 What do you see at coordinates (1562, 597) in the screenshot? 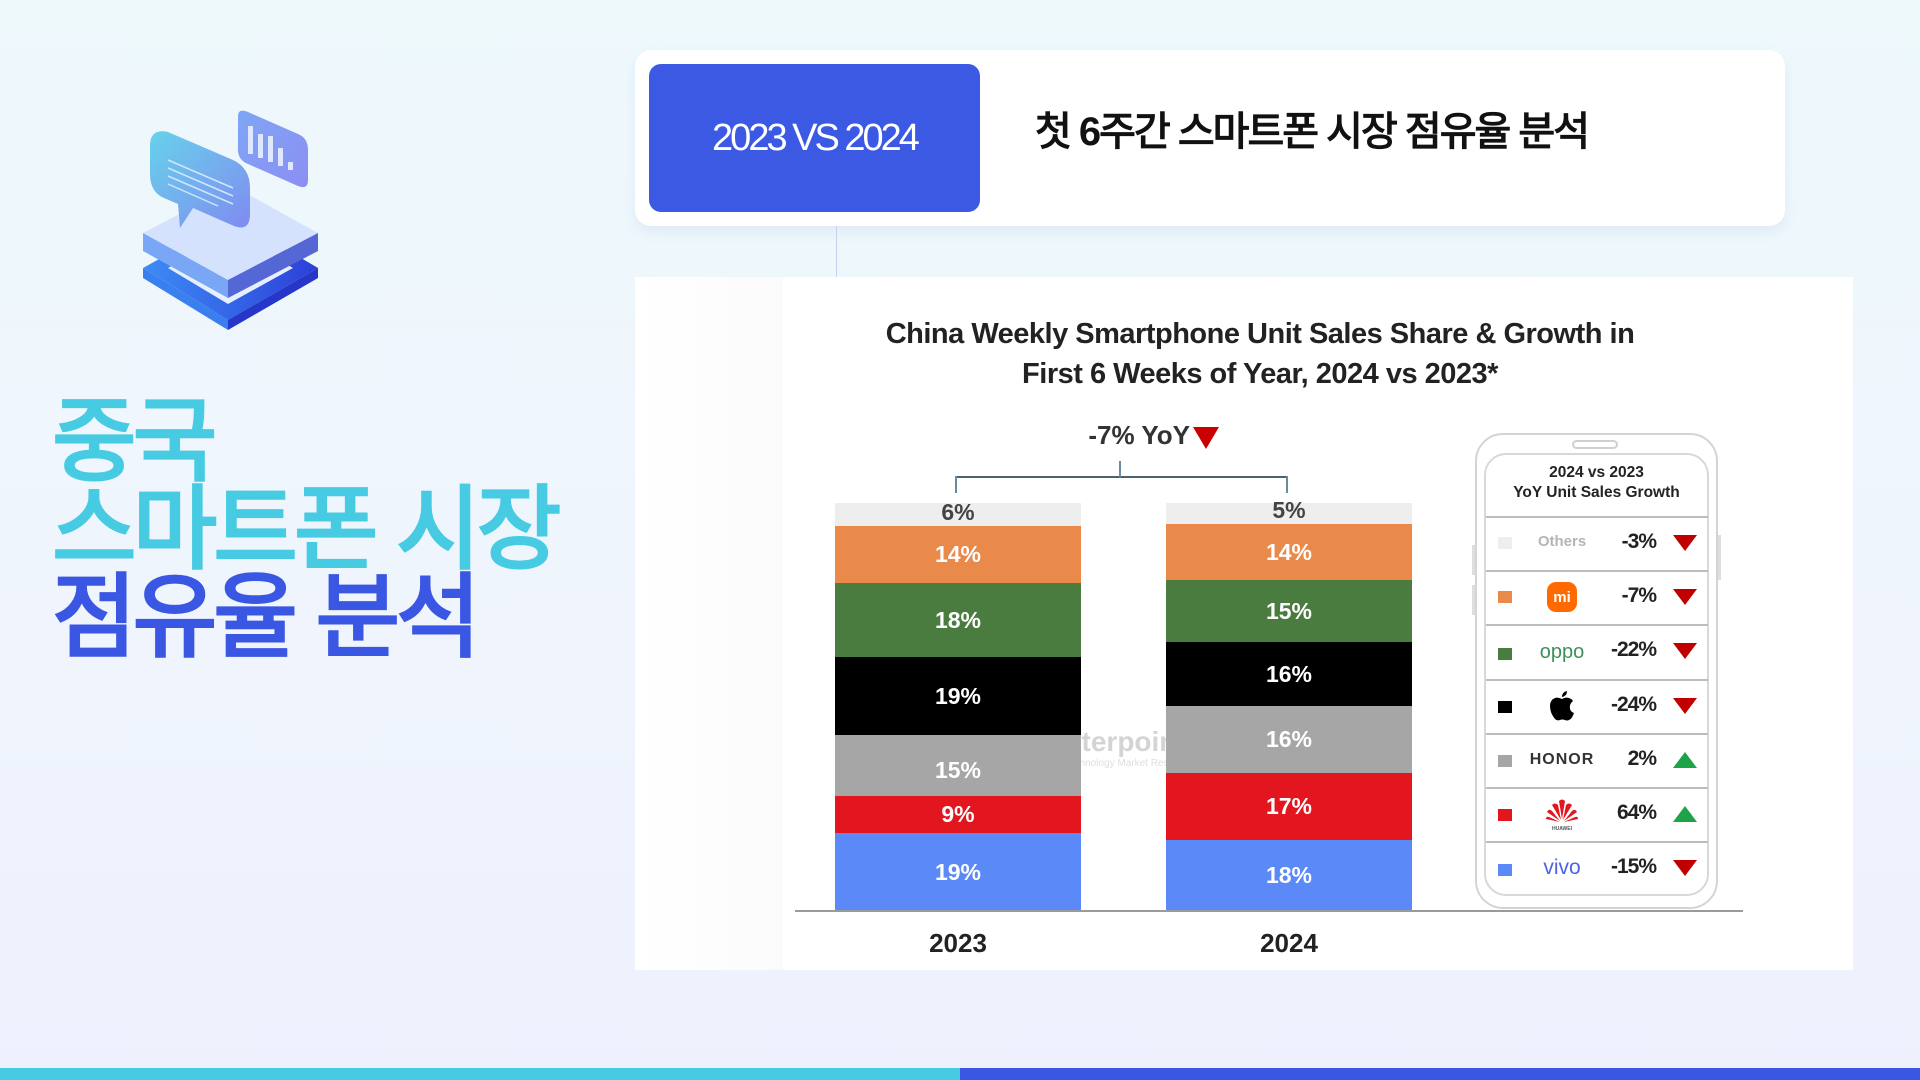
I see `xiaomi-logo-icon: mi` at bounding box center [1562, 597].